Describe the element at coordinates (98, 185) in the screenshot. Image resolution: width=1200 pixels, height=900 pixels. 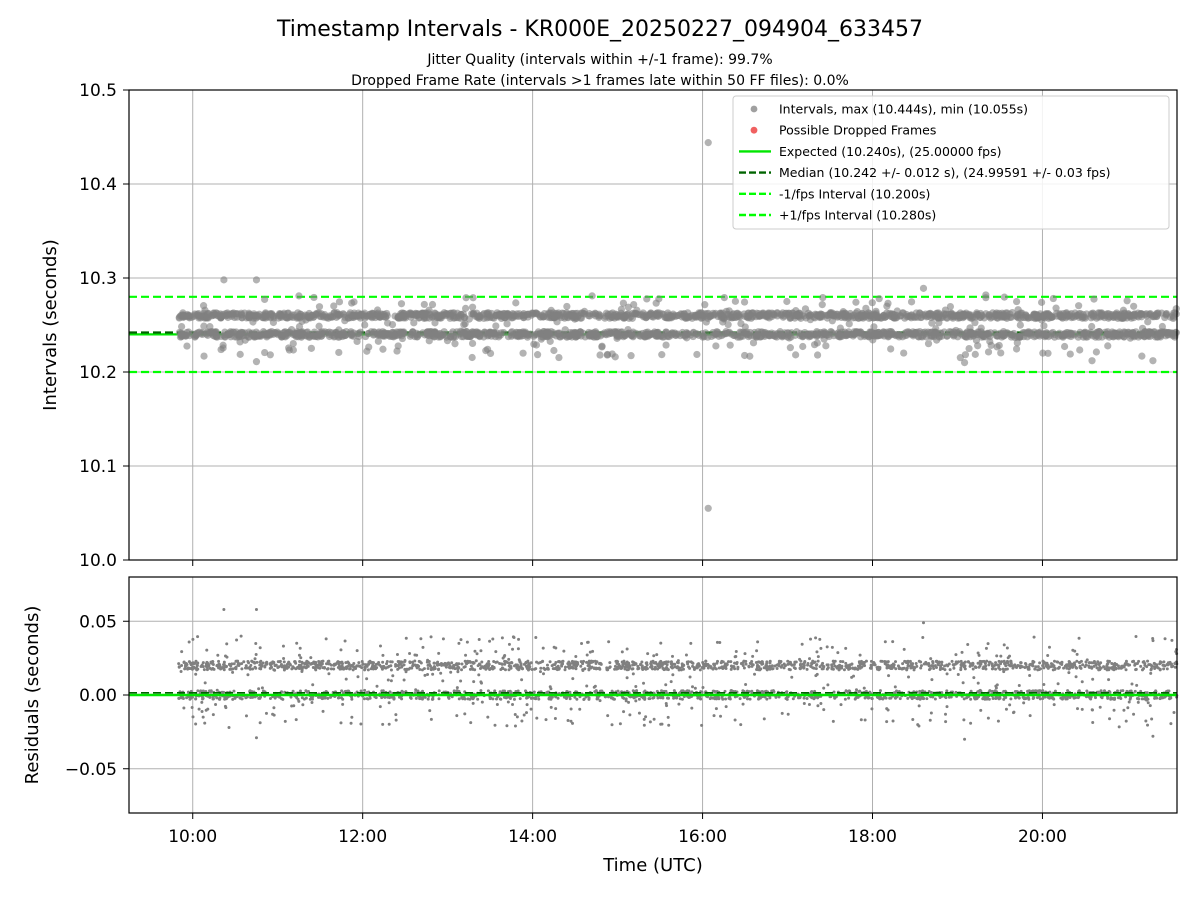
I see `y-tick-label: 10.4` at that location.